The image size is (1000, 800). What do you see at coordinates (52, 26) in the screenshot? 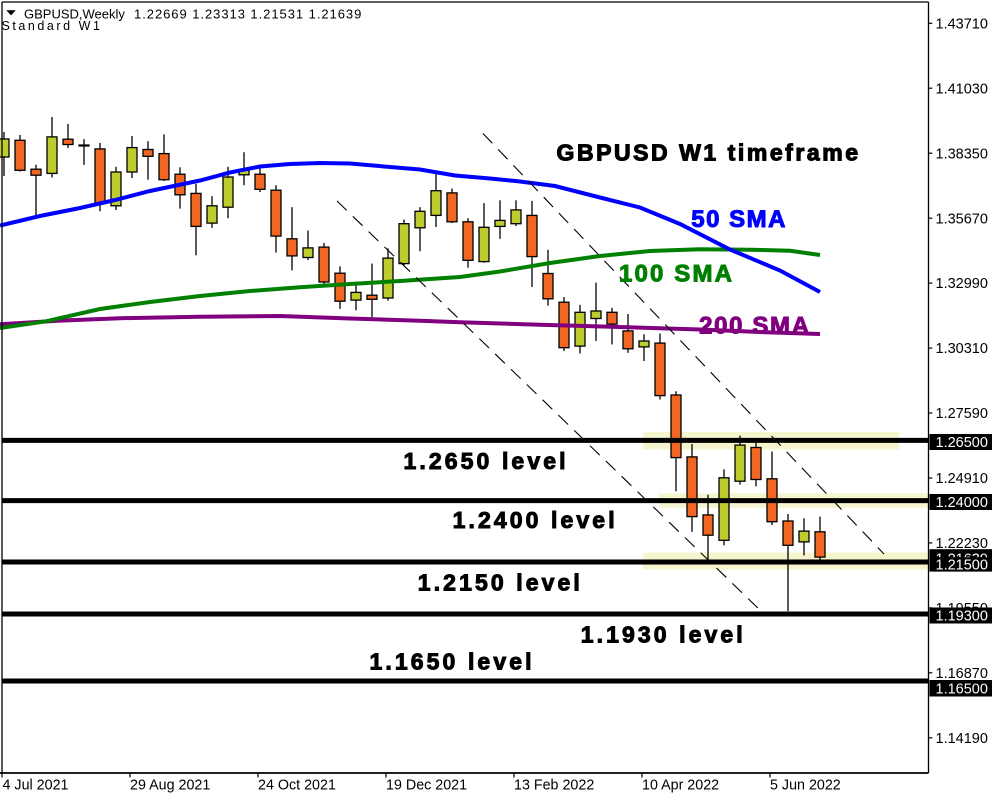
I see `svg-text: Standard W1` at bounding box center [52, 26].